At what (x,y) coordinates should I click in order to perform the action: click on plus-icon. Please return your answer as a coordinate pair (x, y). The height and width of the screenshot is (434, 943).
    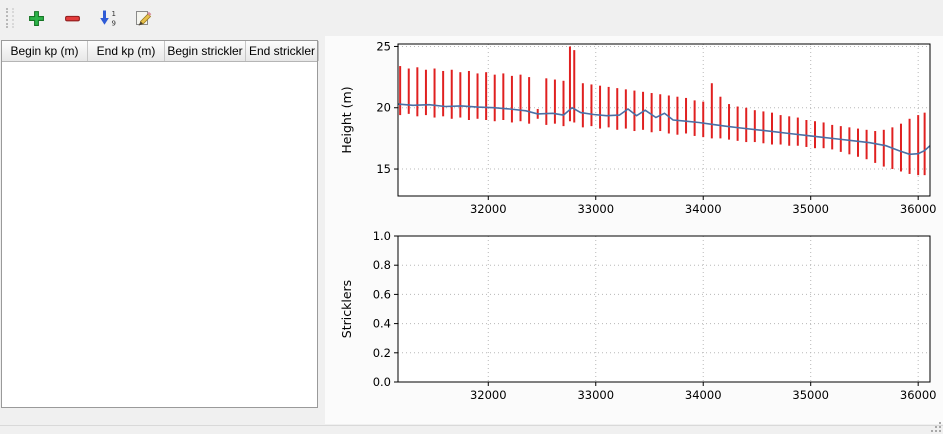
    Looking at the image, I should click on (36, 18).